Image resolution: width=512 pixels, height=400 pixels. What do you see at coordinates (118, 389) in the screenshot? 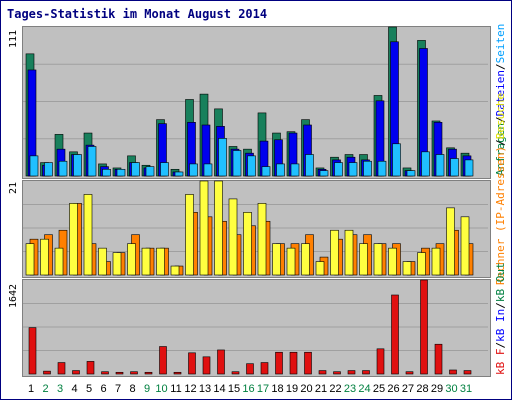
I see `x-tick-label: 7` at bounding box center [118, 389].